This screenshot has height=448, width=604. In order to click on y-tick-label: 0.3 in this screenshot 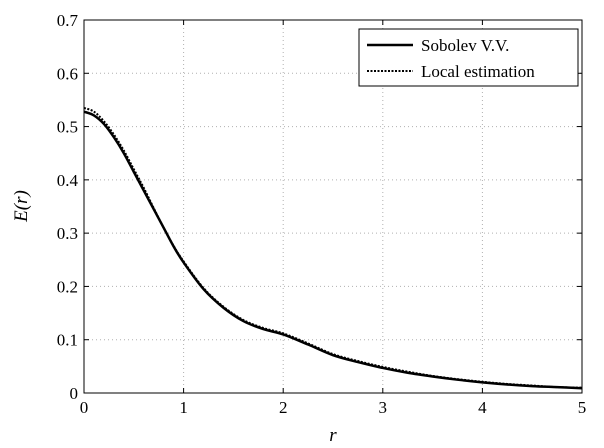, I will do `click(67, 233)`.